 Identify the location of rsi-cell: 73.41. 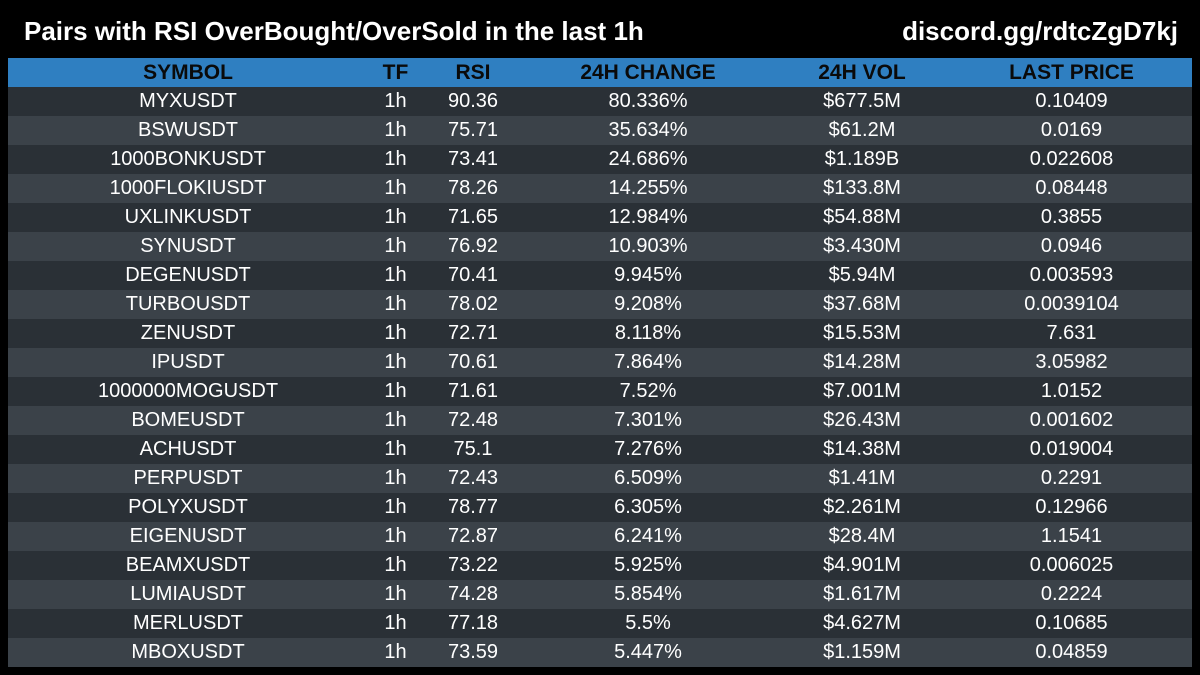
(473, 159).